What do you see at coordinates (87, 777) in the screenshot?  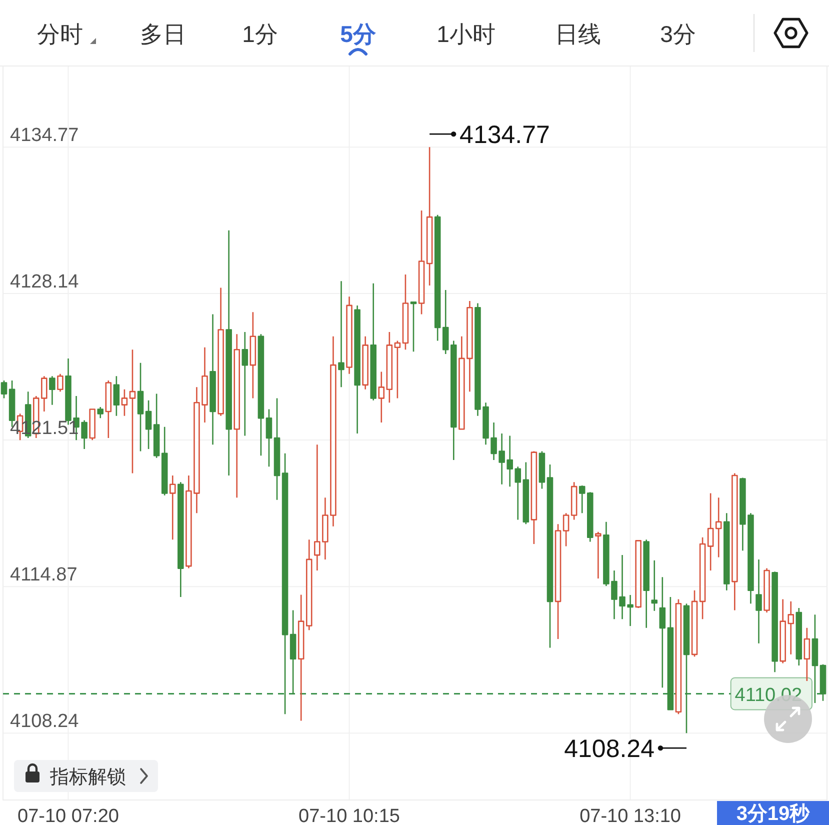 I see `annotation: 指标解锁` at bounding box center [87, 777].